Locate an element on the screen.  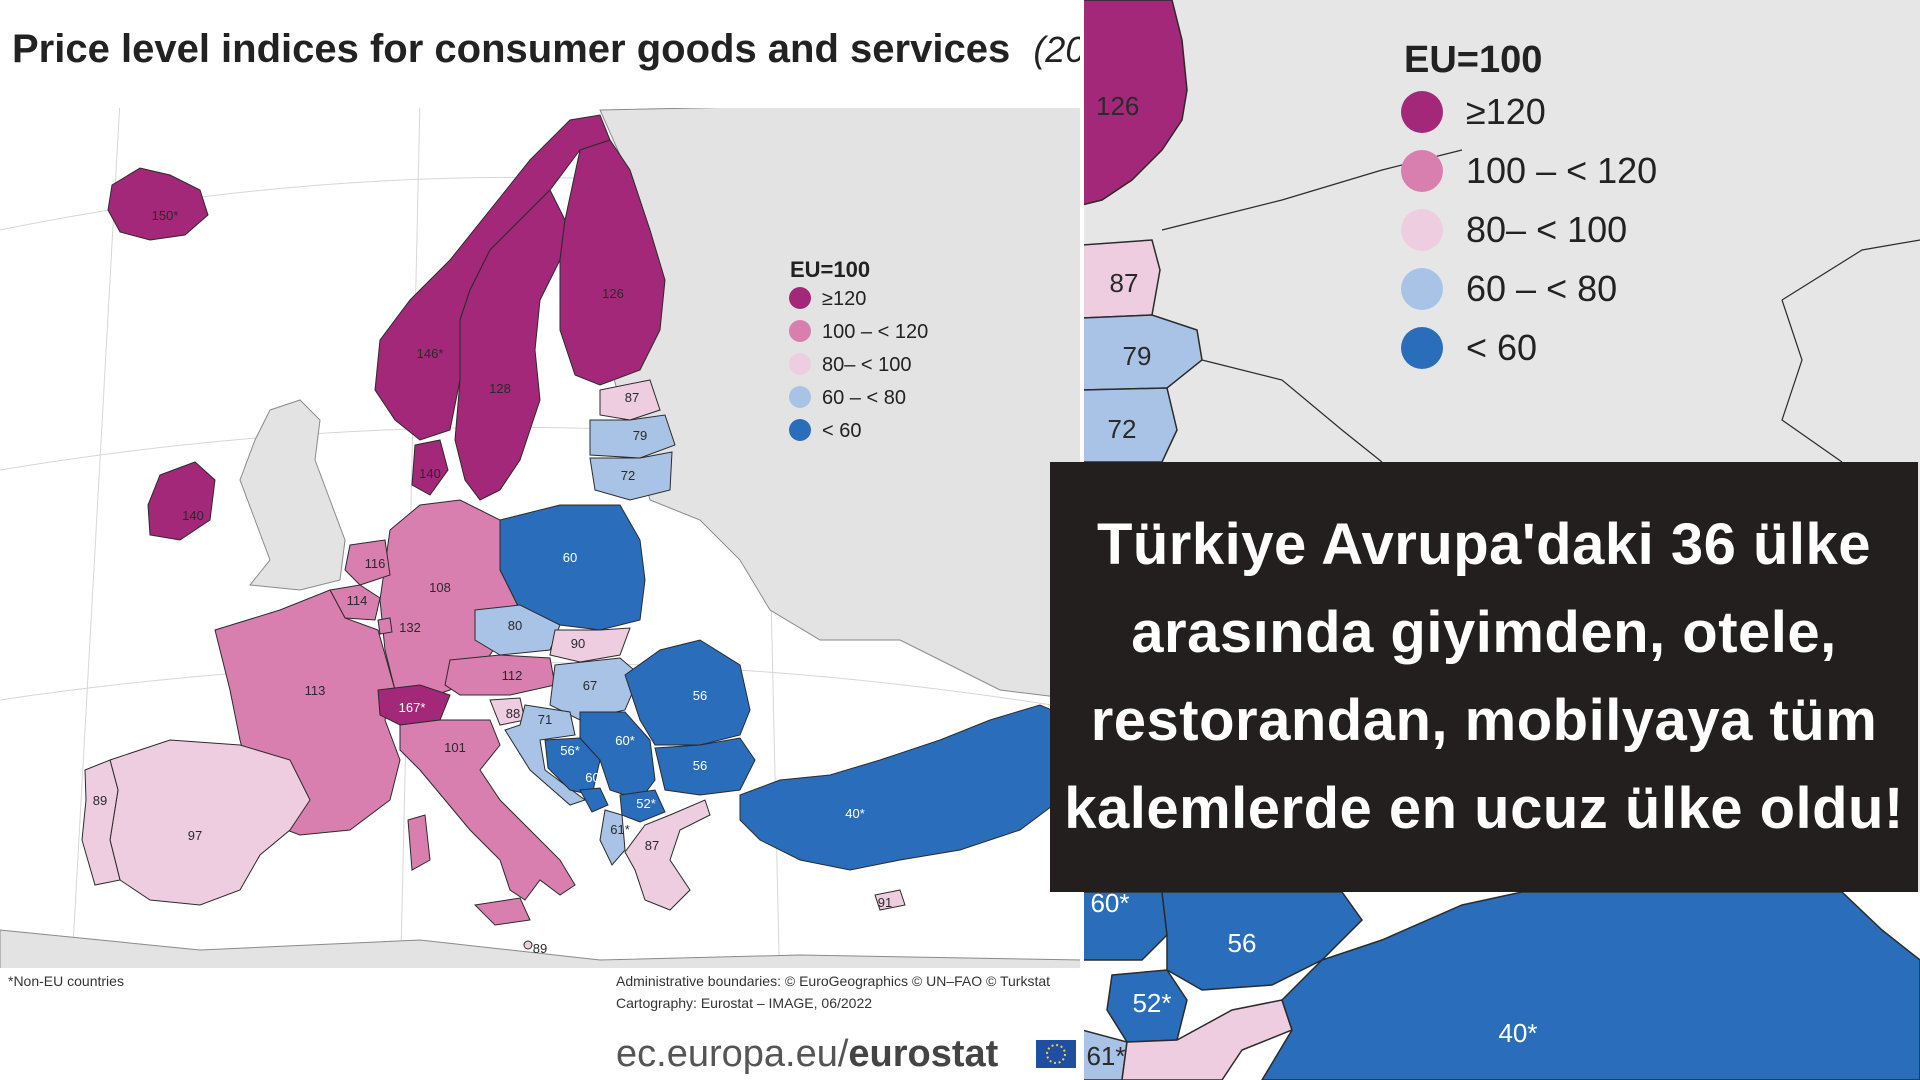
country-cyprus is located at coordinates (890, 900).